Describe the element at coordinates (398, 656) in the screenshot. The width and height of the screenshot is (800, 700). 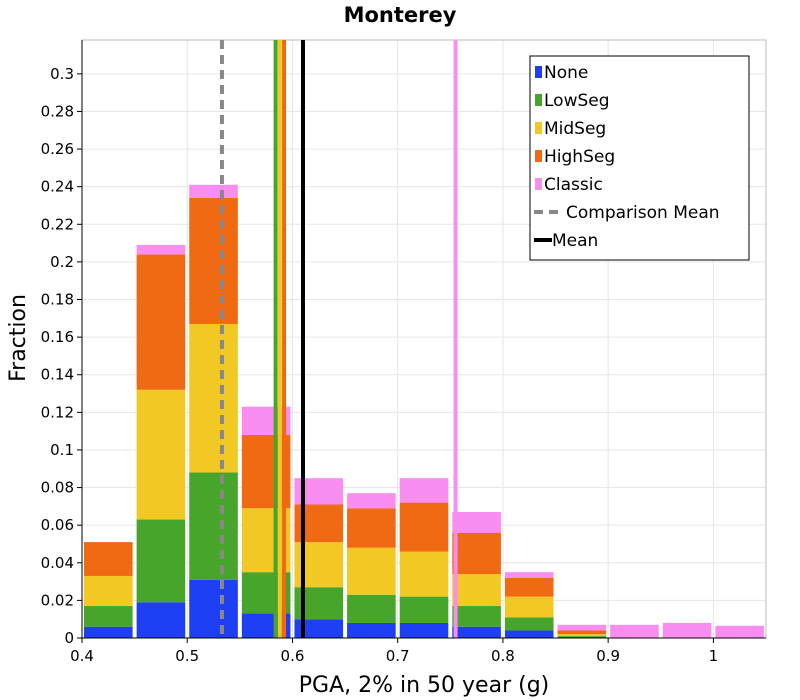
I see `x-tick-label: 0.7` at that location.